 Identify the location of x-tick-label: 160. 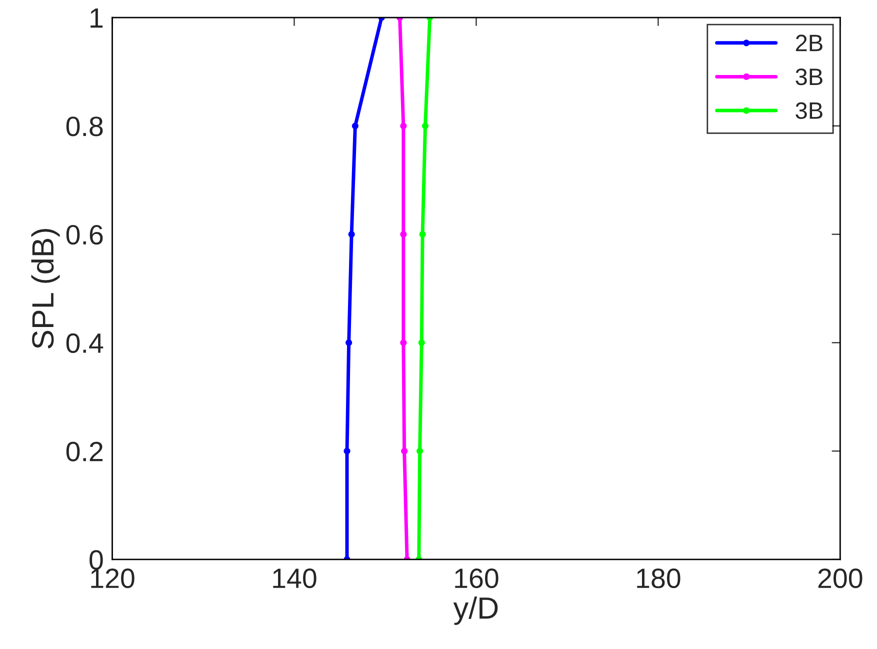
(476, 578).